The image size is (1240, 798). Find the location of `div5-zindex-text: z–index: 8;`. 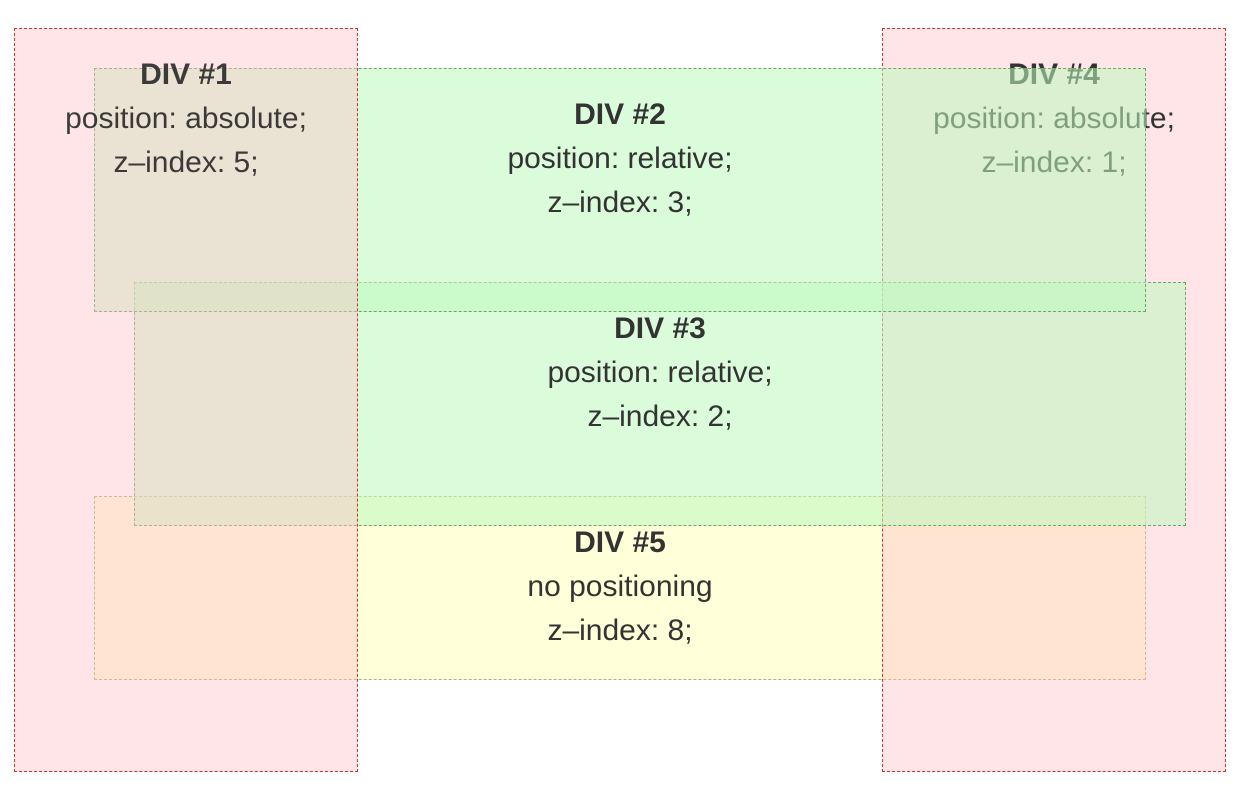

div5-zindex-text: z–index: 8; is located at coordinates (620, 630).